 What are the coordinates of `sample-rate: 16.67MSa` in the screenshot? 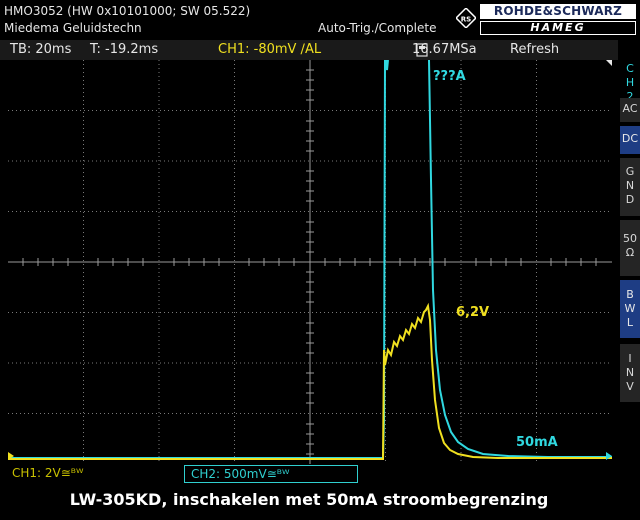 It's located at (444, 49).